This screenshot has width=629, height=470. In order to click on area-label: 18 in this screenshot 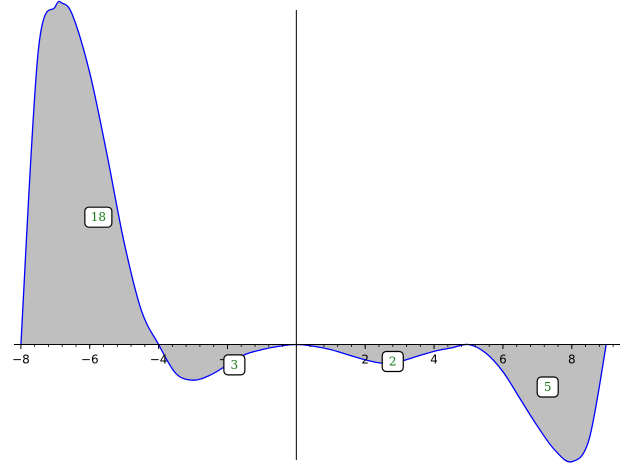, I will do `click(98, 217)`.